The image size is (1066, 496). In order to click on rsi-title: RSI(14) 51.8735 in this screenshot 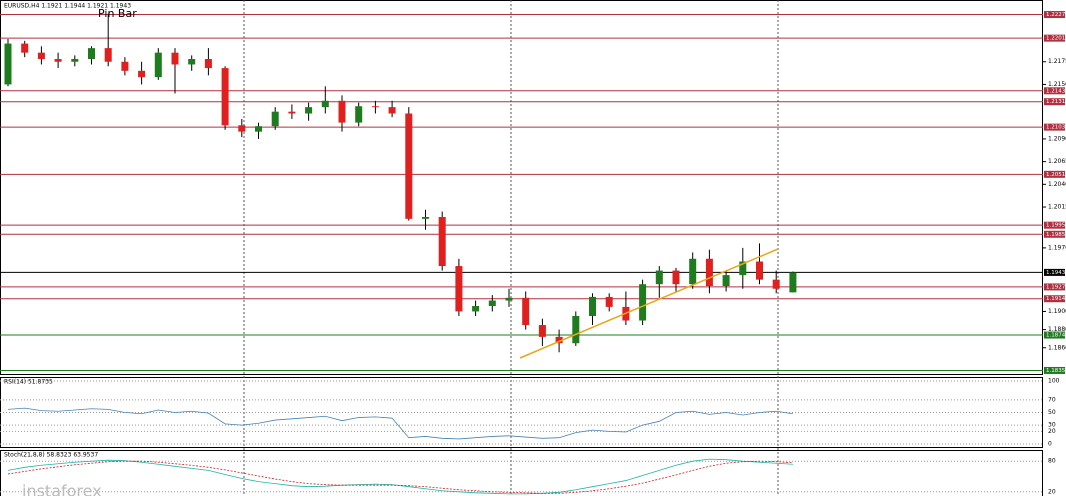, I will do `click(28, 382)`.